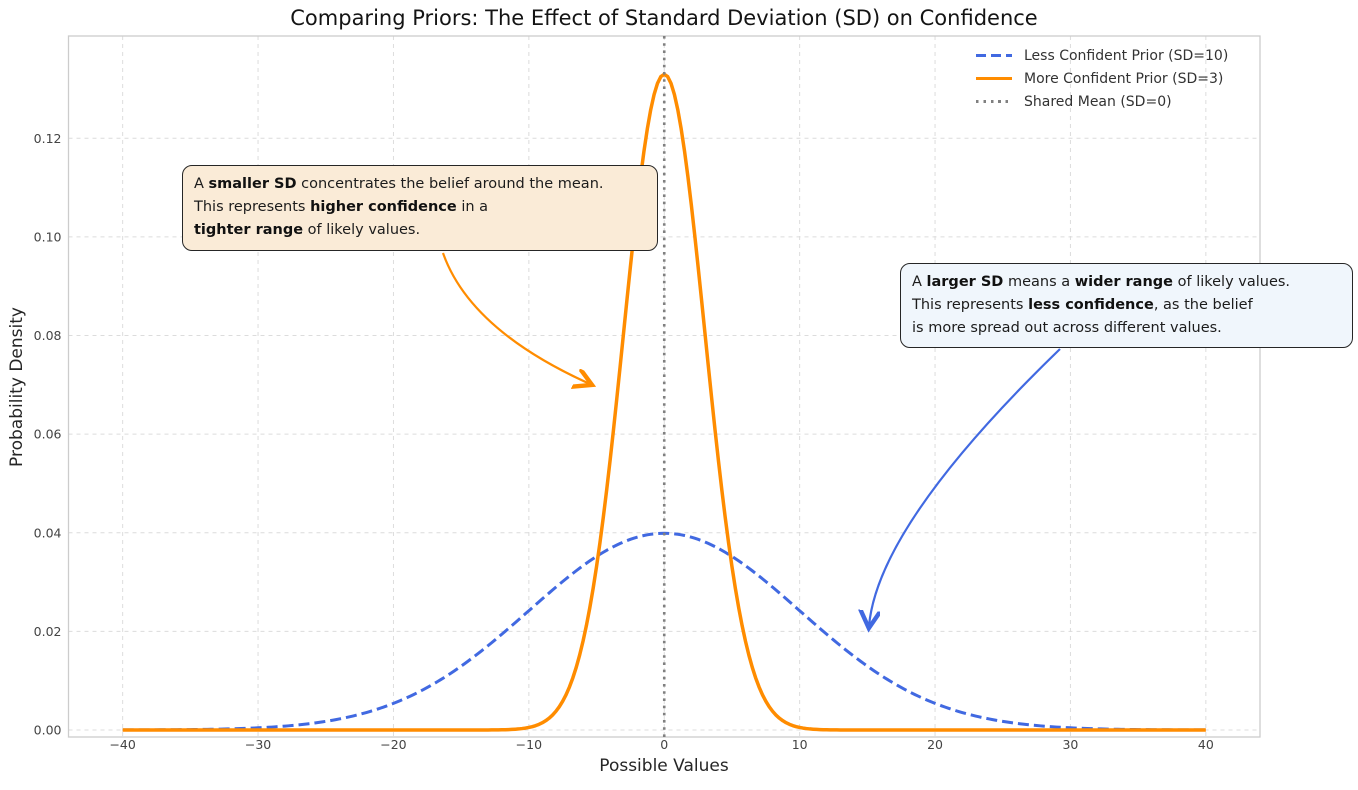 The image size is (1358, 790). Describe the element at coordinates (48, 532) in the screenshot. I see `y-tick-label: 0.04` at that location.